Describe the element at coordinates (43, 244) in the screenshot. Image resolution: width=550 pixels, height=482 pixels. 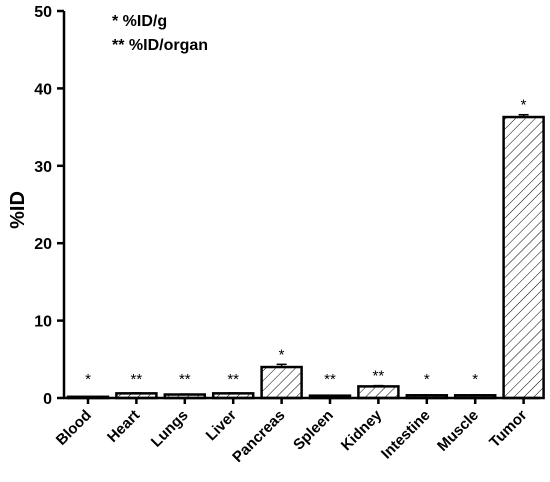
I see `y-tick-label: 20` at that location.